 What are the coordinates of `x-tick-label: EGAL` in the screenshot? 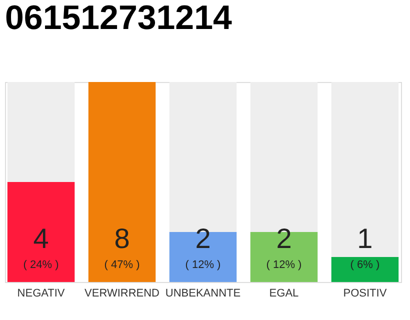 It's located at (284, 294).